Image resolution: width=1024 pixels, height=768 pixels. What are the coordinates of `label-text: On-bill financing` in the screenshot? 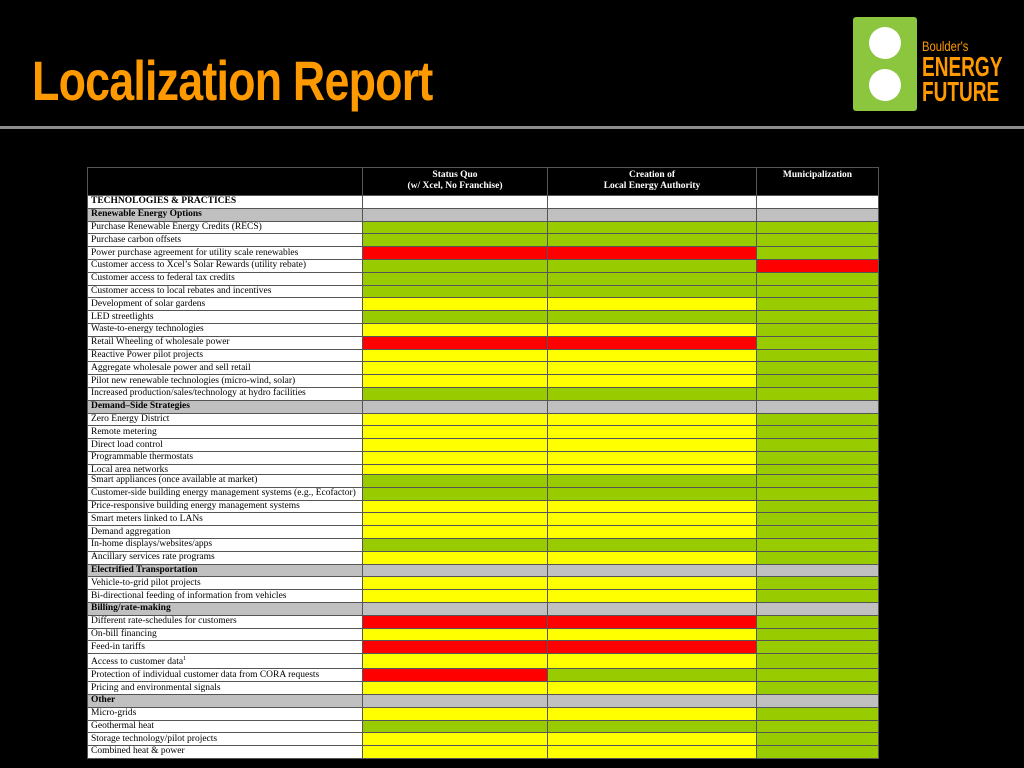 It's located at (124, 633).